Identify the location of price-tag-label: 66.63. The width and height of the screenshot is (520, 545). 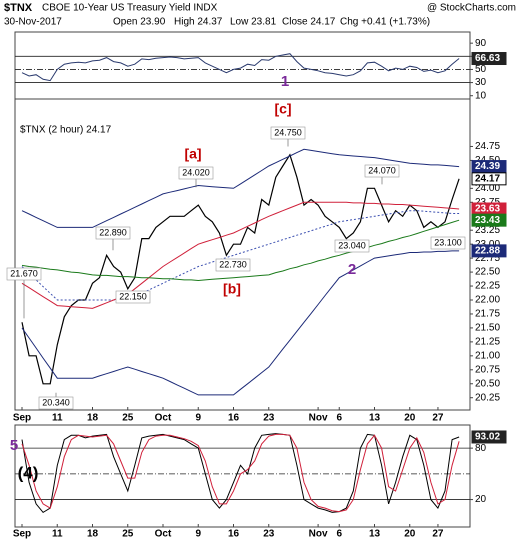
(487, 58).